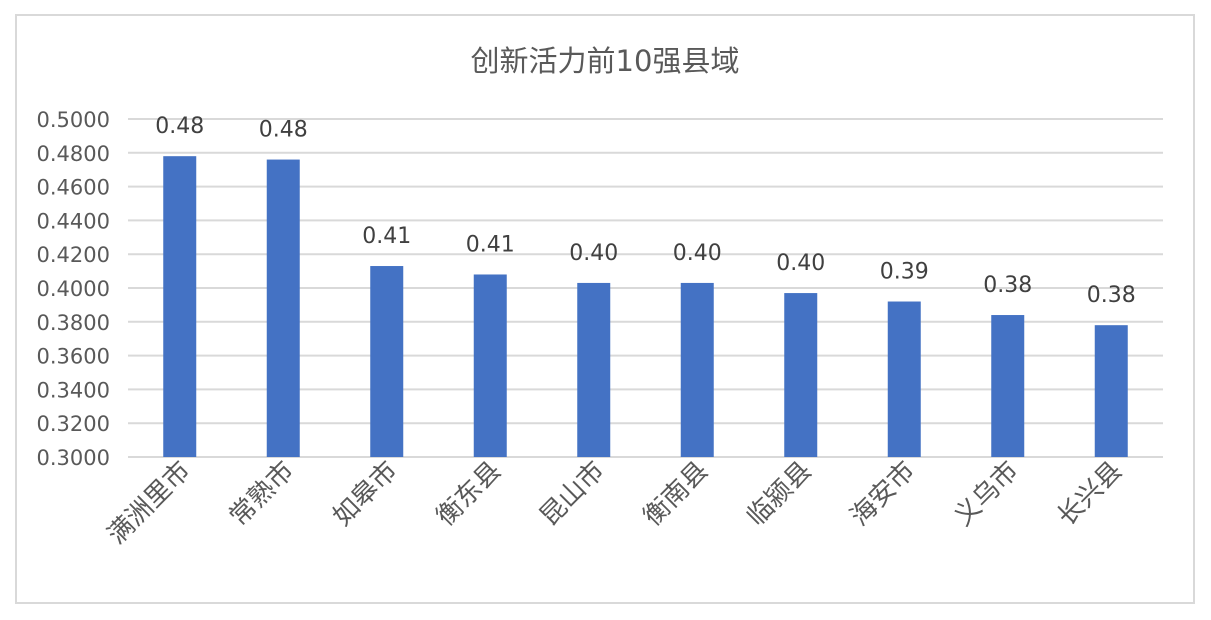 This screenshot has width=1211, height=620. I want to click on x-tick-label: 昆山市, so click(572, 494).